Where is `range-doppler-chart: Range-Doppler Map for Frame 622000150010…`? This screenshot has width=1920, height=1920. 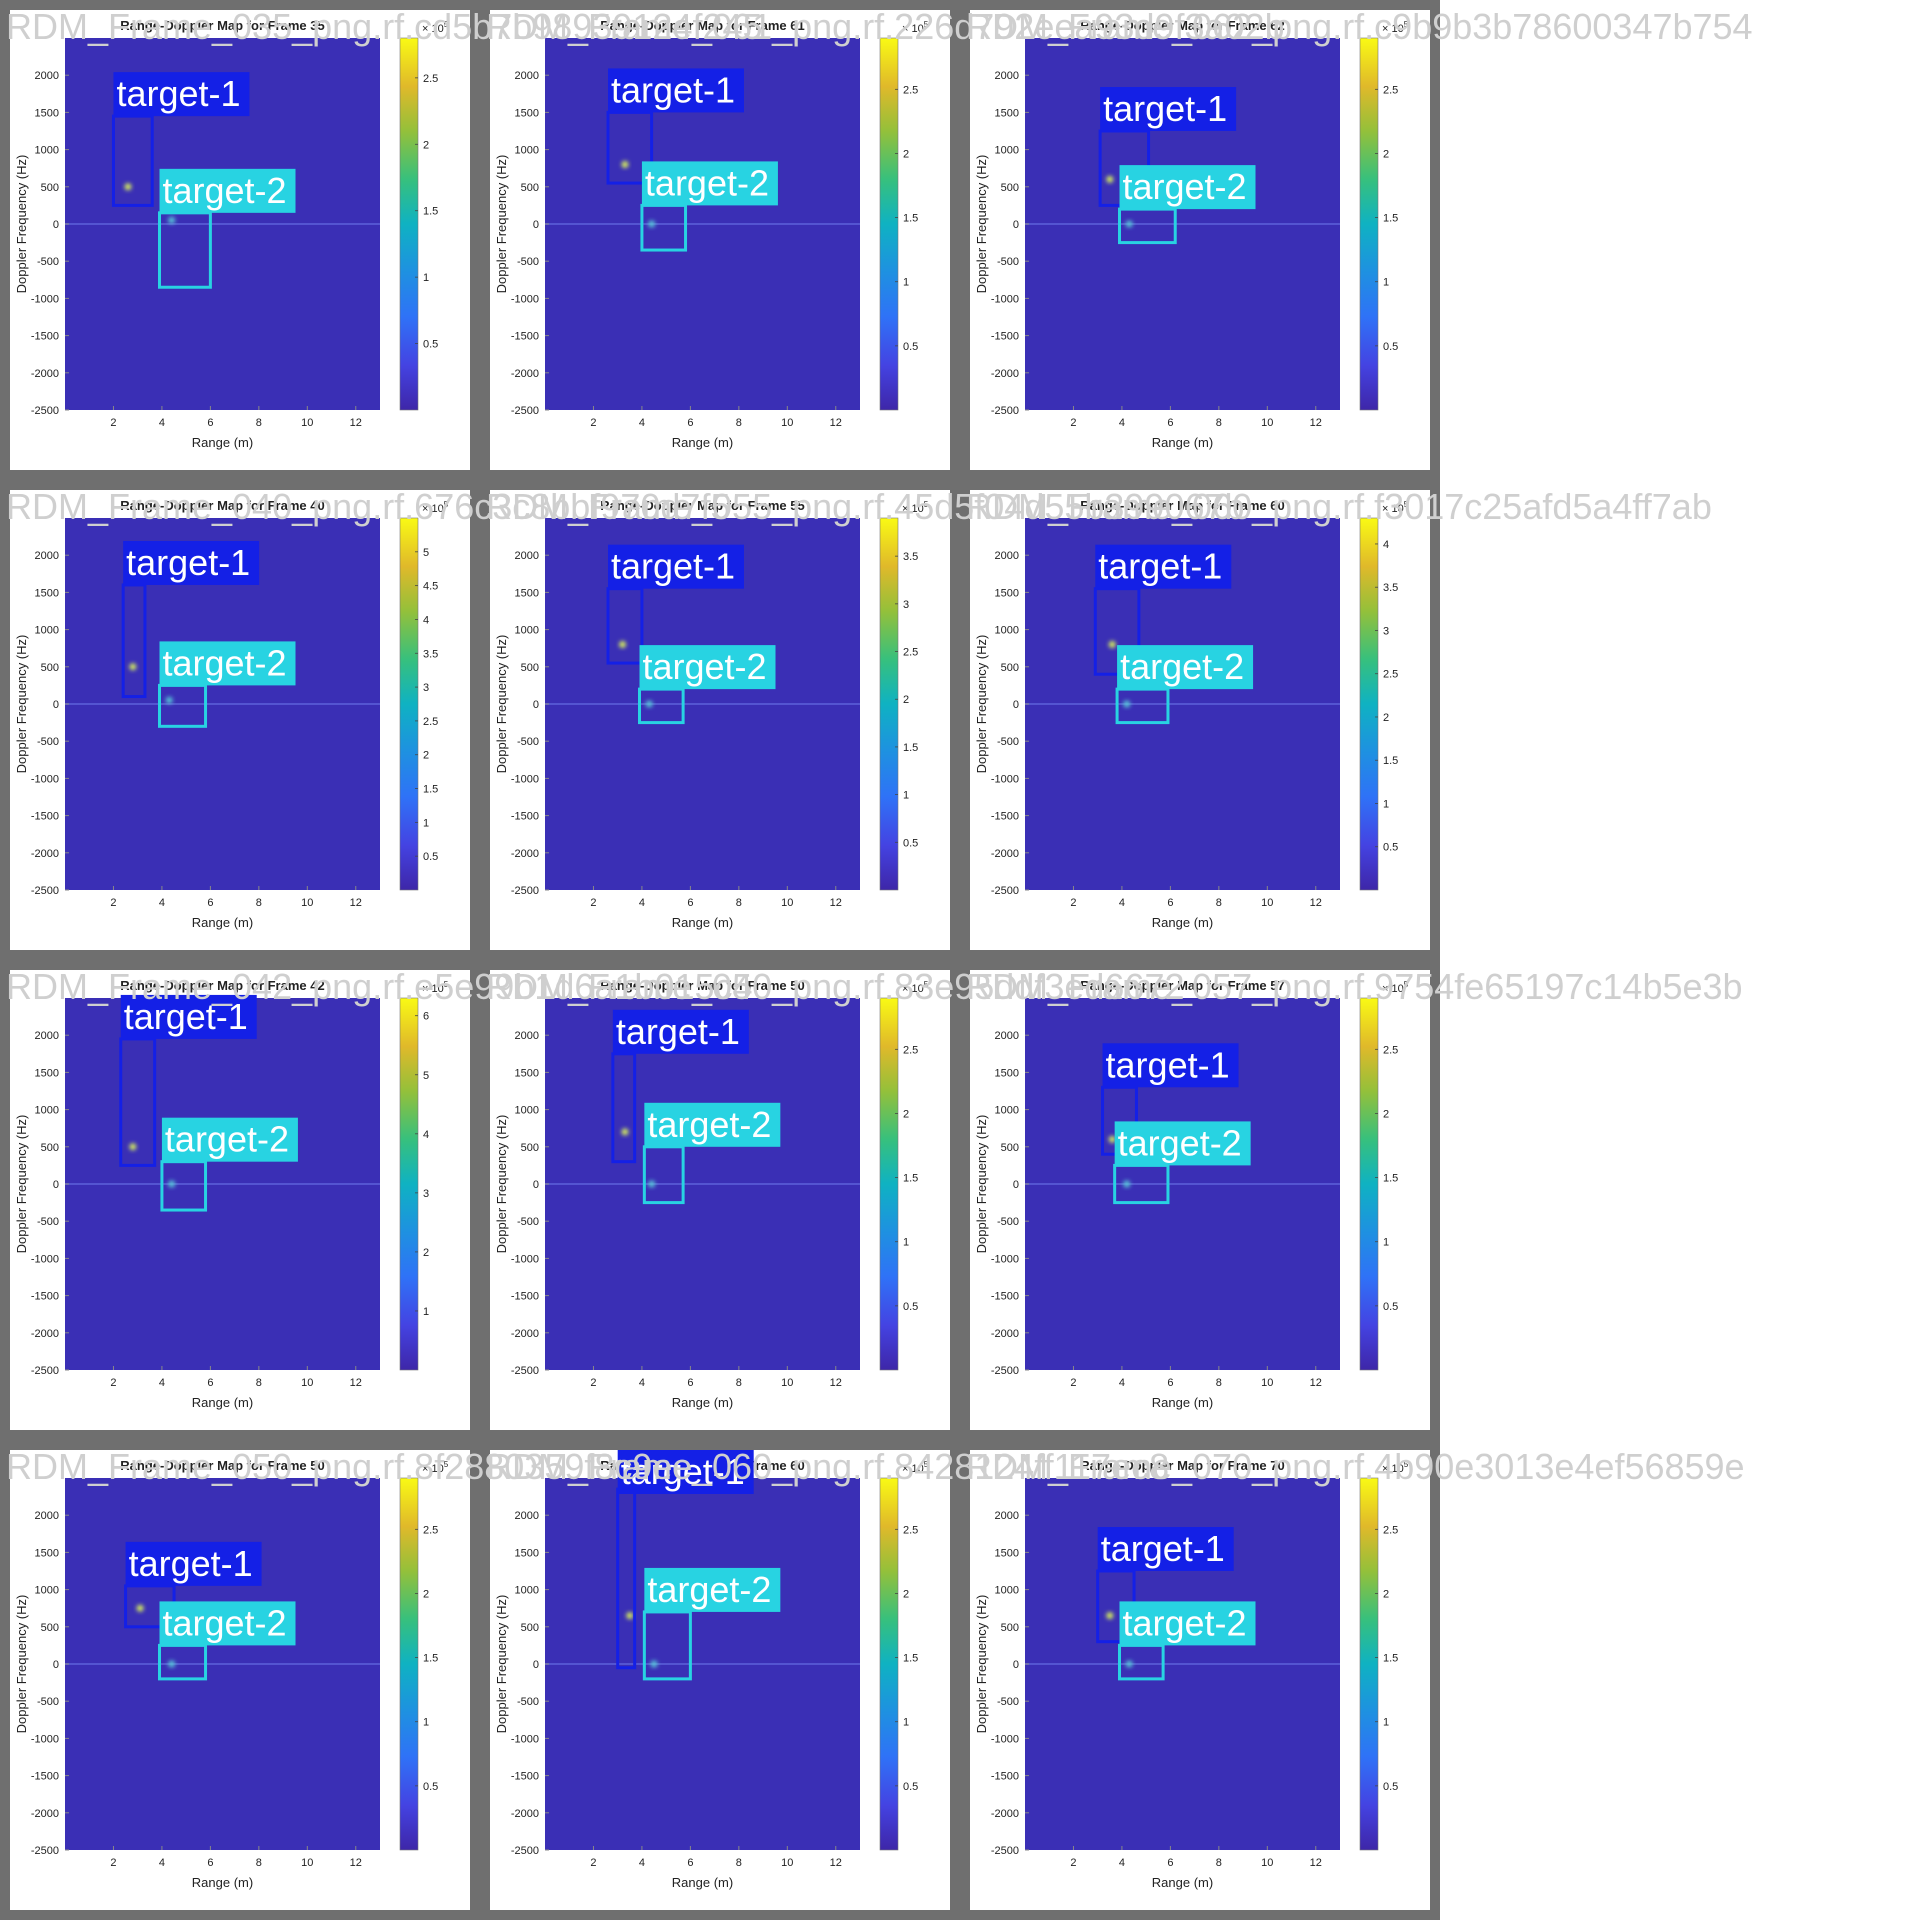
range-doppler-chart: Range-Doppler Map for Frame 622000150010… is located at coordinates (1191, 234).